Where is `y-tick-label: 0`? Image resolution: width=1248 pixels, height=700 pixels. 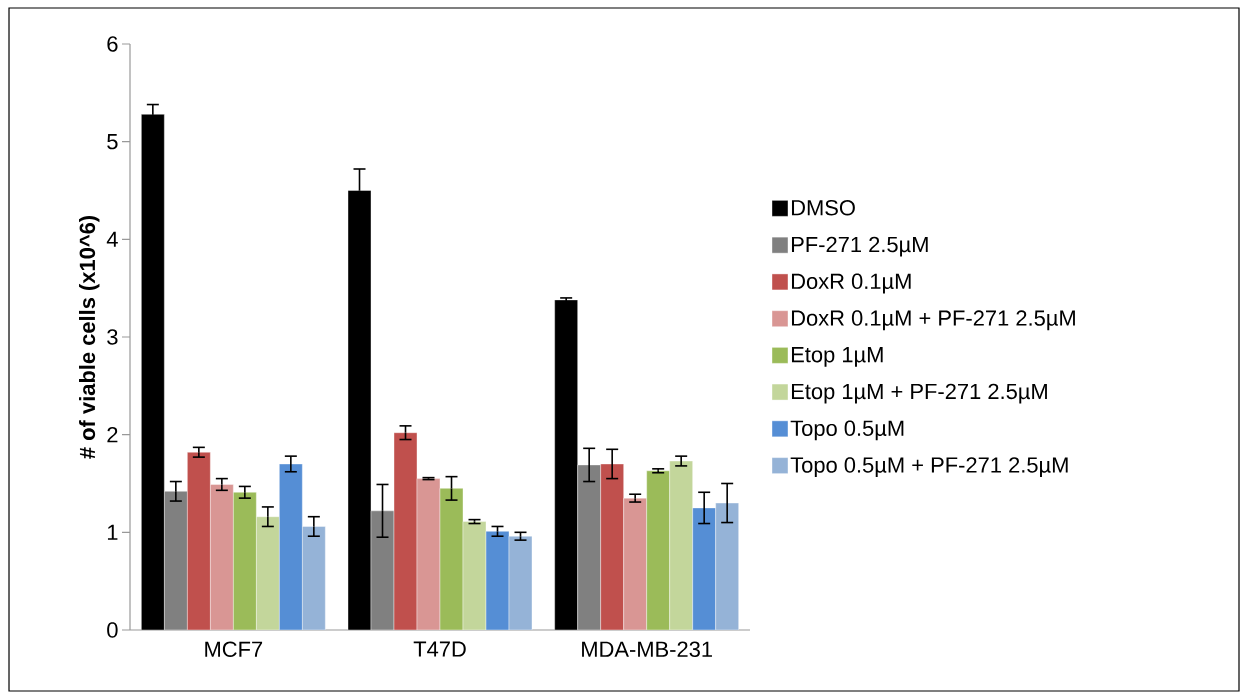
y-tick-label: 0 is located at coordinates (112, 630).